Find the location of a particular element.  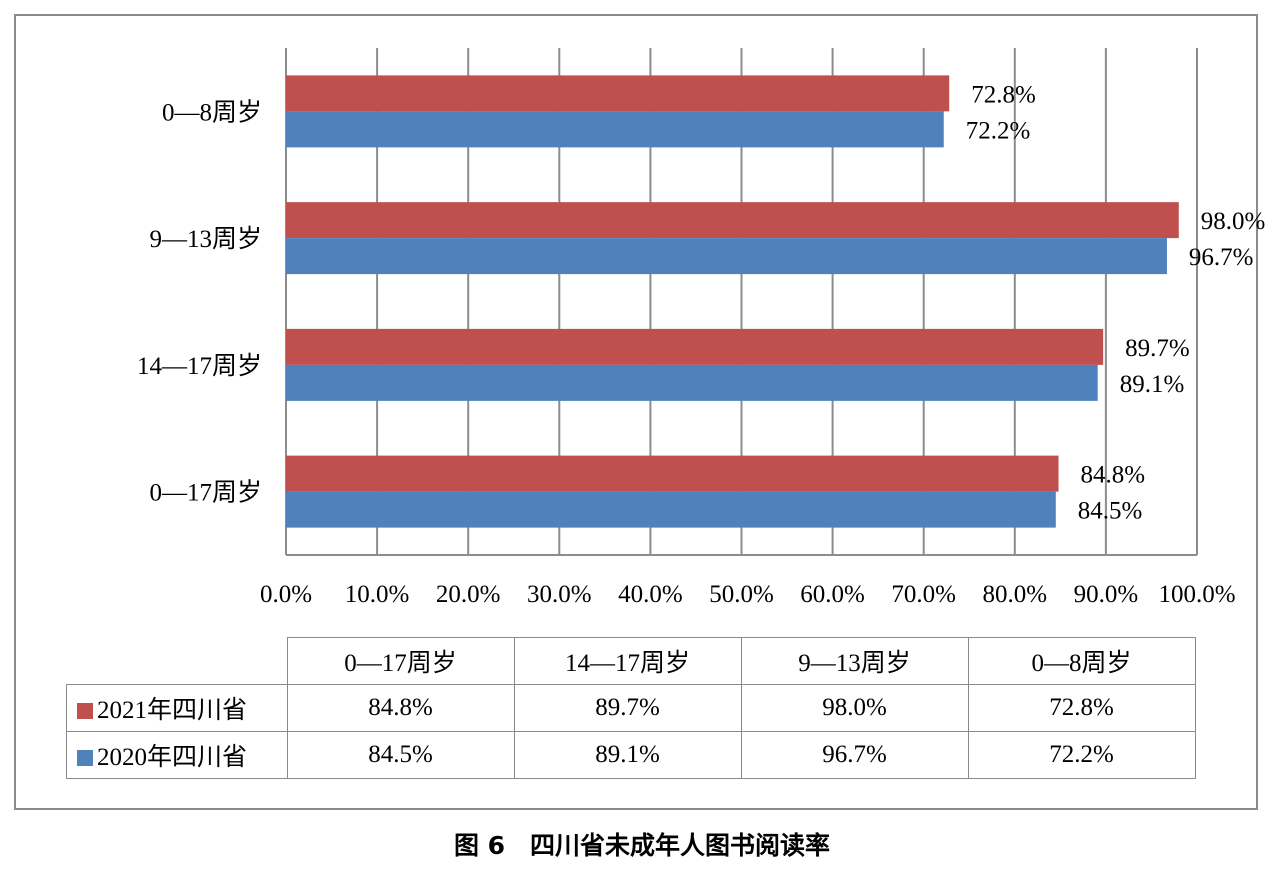

x-tick-label: 60.0% is located at coordinates (832, 594).